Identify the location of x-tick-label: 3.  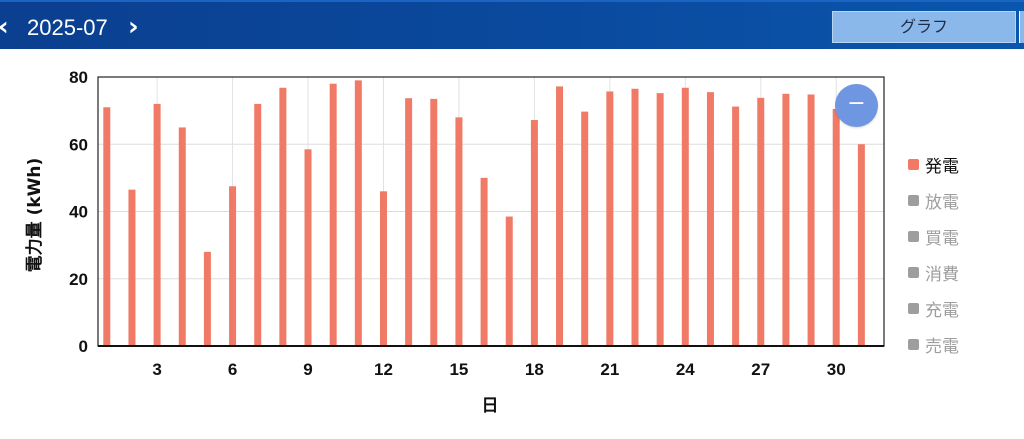
(156, 369).